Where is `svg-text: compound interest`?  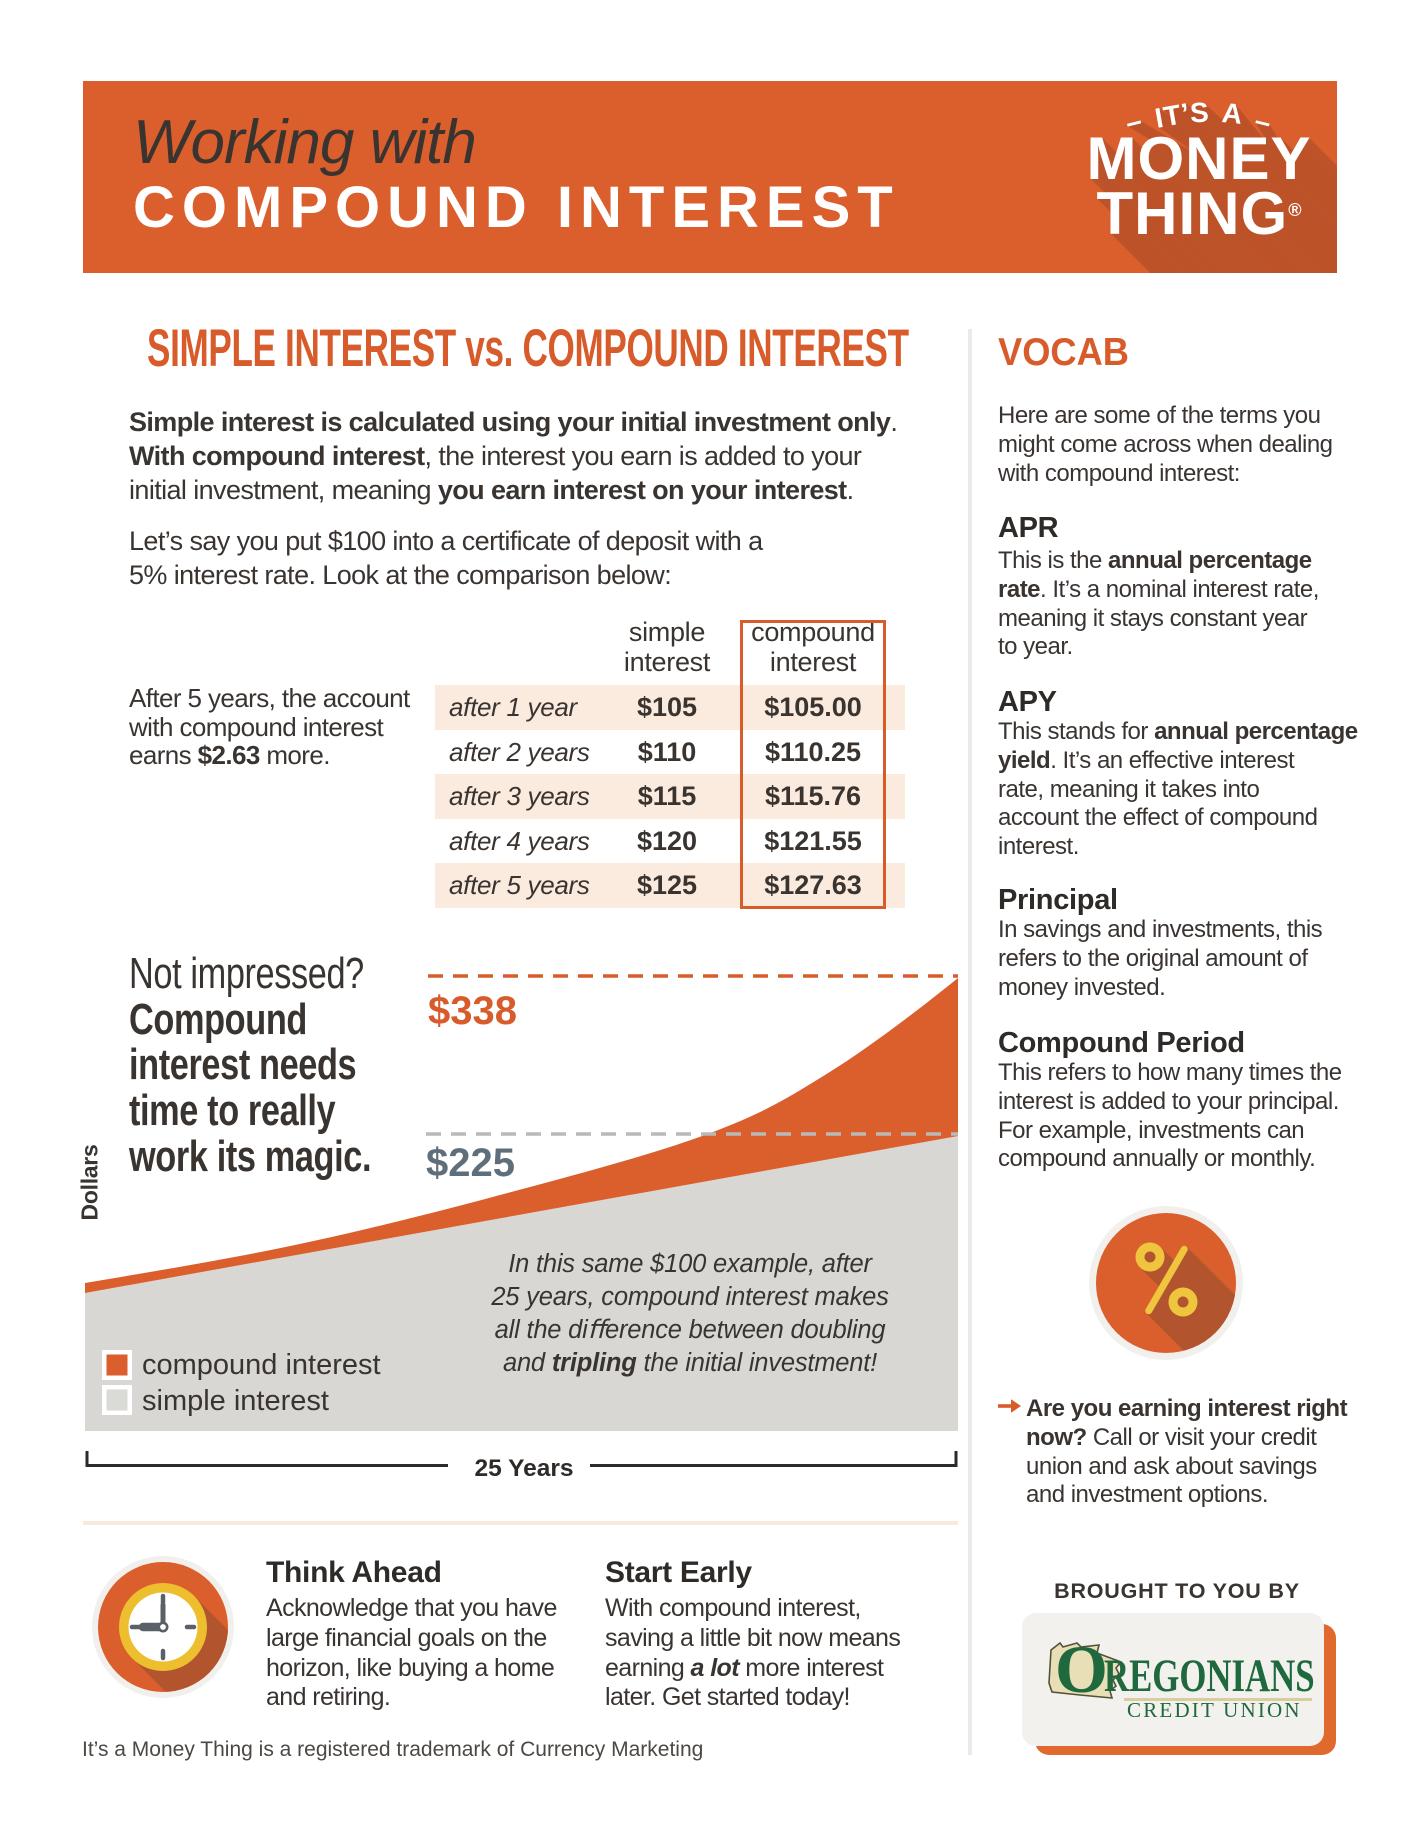 svg-text: compound interest is located at coordinates (261, 1365).